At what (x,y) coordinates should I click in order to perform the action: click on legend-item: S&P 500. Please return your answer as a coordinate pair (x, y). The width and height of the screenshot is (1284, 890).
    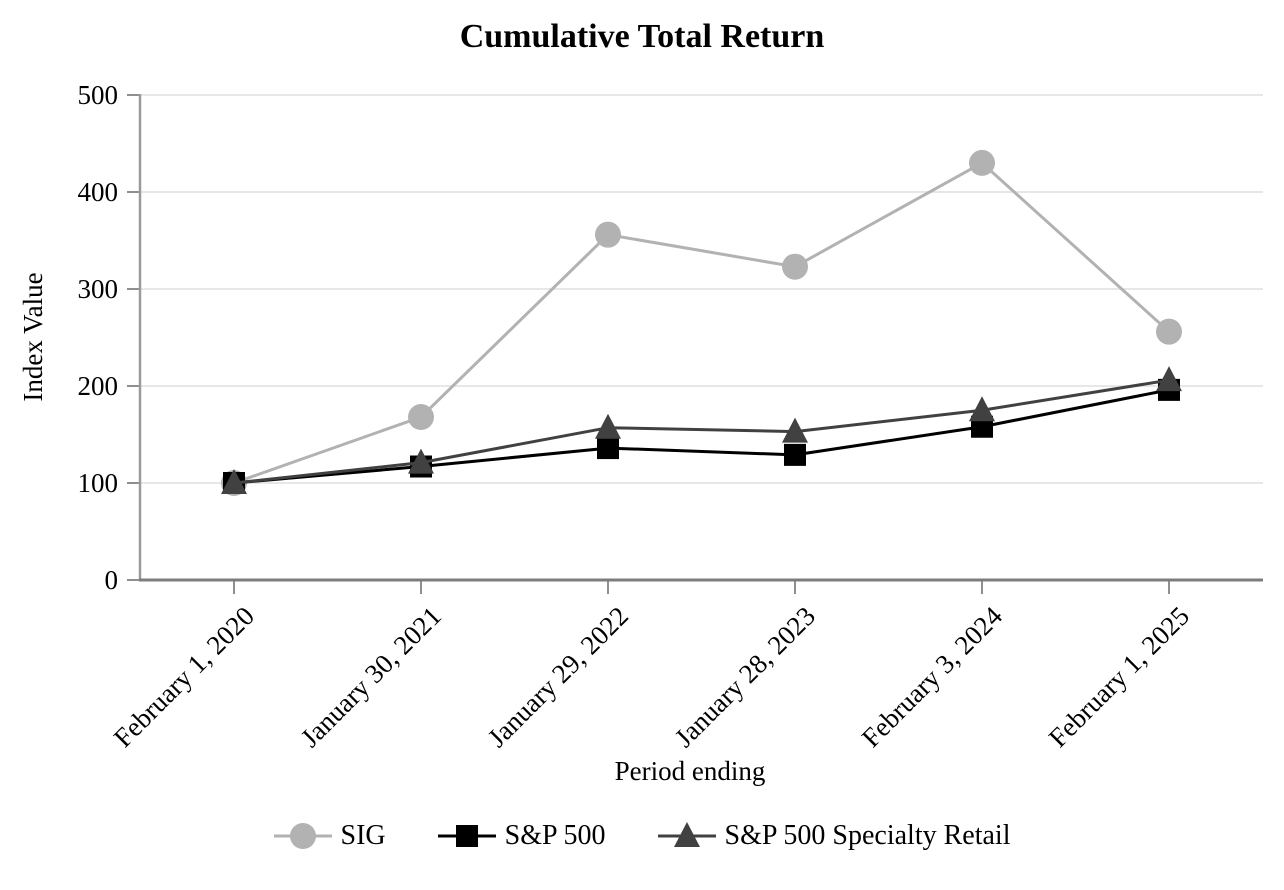
    Looking at the image, I should click on (521, 836).